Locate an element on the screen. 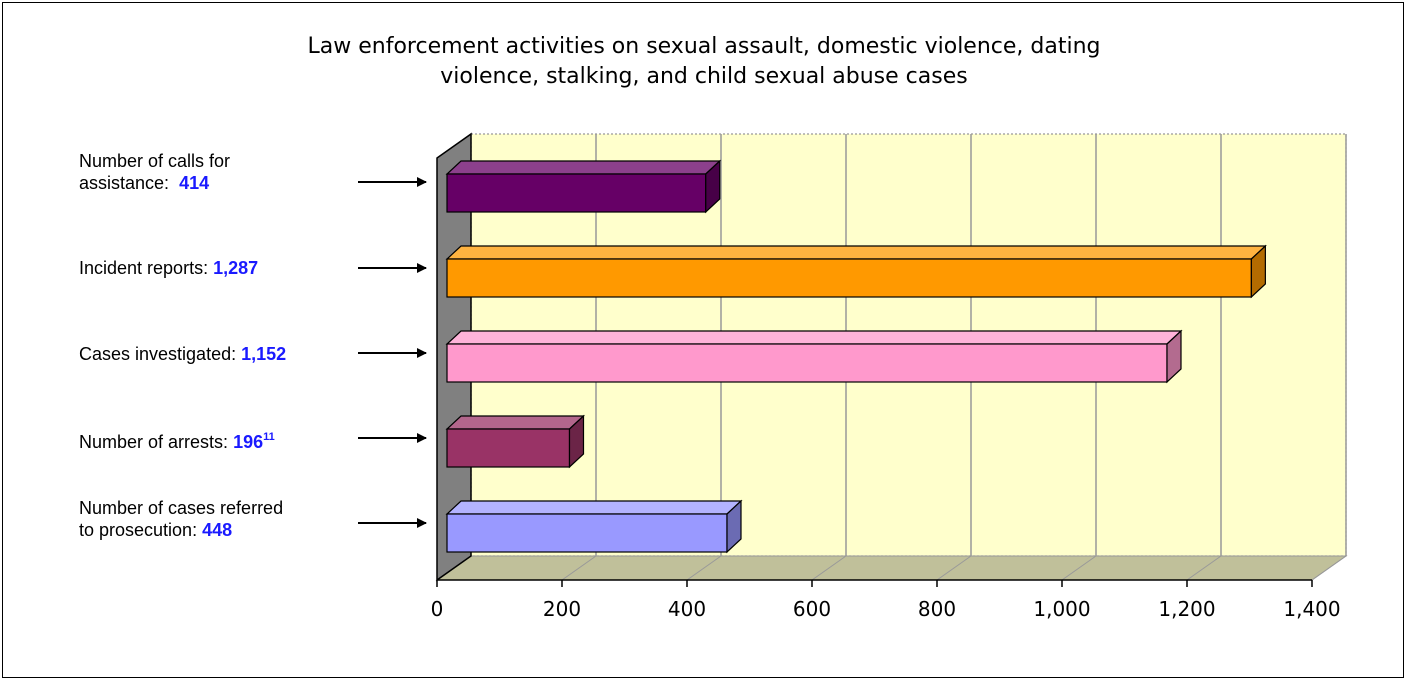  footnote-marker-arrests: 11 is located at coordinates (269, 437).